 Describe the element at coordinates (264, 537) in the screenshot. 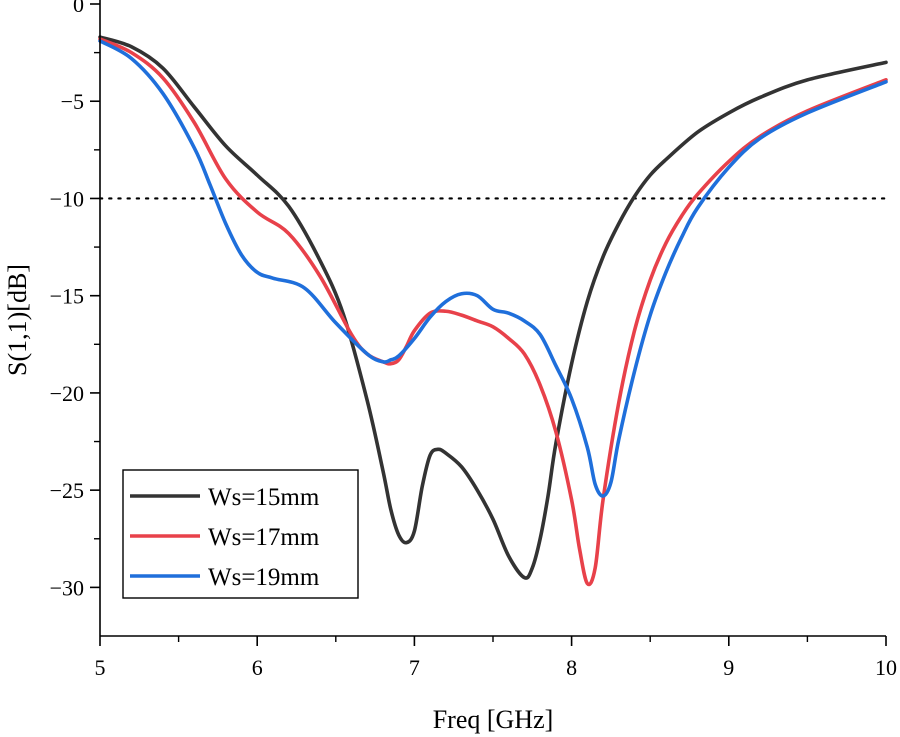

I see `legend-label: Ws=17mm` at that location.